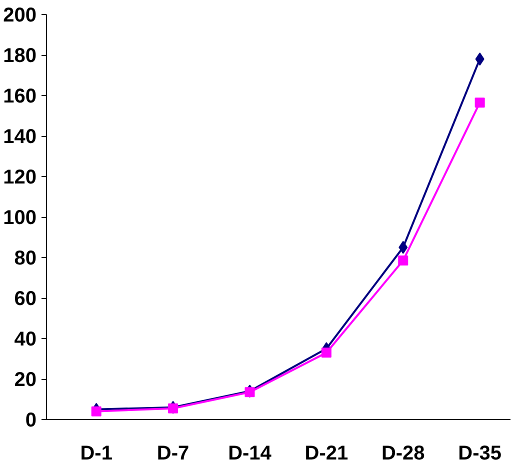 Image resolution: width=518 pixels, height=467 pixels. What do you see at coordinates (480, 453) in the screenshot?
I see `x-tick-label: D-35` at bounding box center [480, 453].